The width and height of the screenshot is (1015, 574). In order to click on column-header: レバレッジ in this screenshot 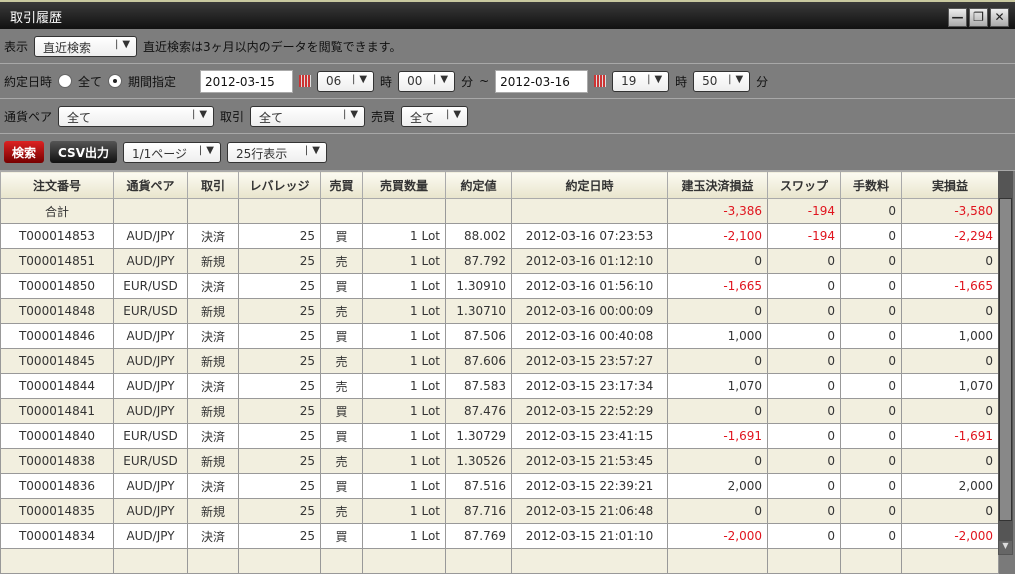, I will do `click(279, 185)`.